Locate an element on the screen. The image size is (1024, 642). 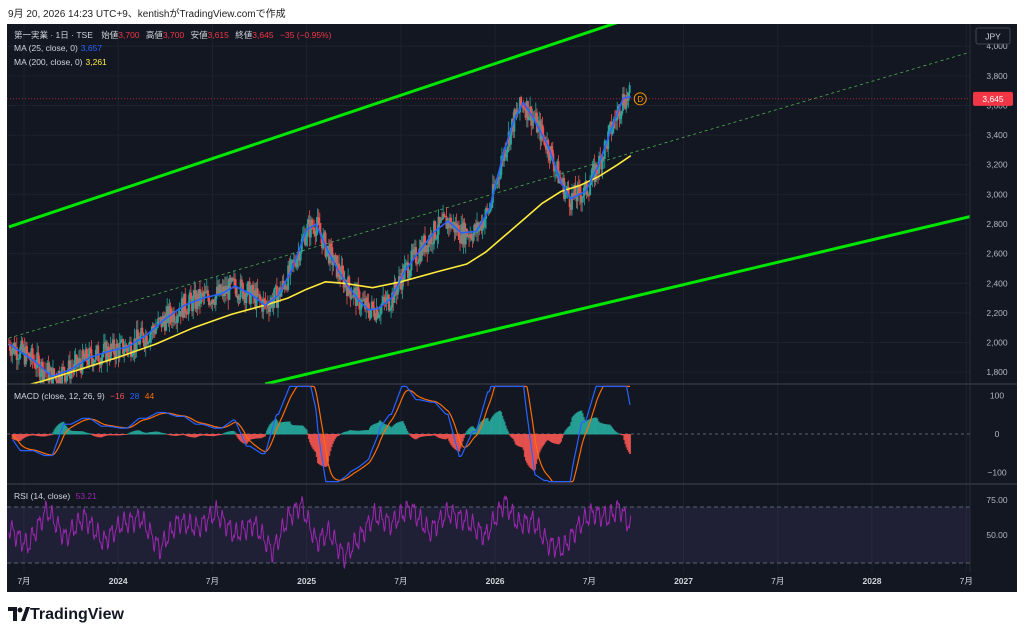
time-tick-label: 2028 is located at coordinates (872, 581).